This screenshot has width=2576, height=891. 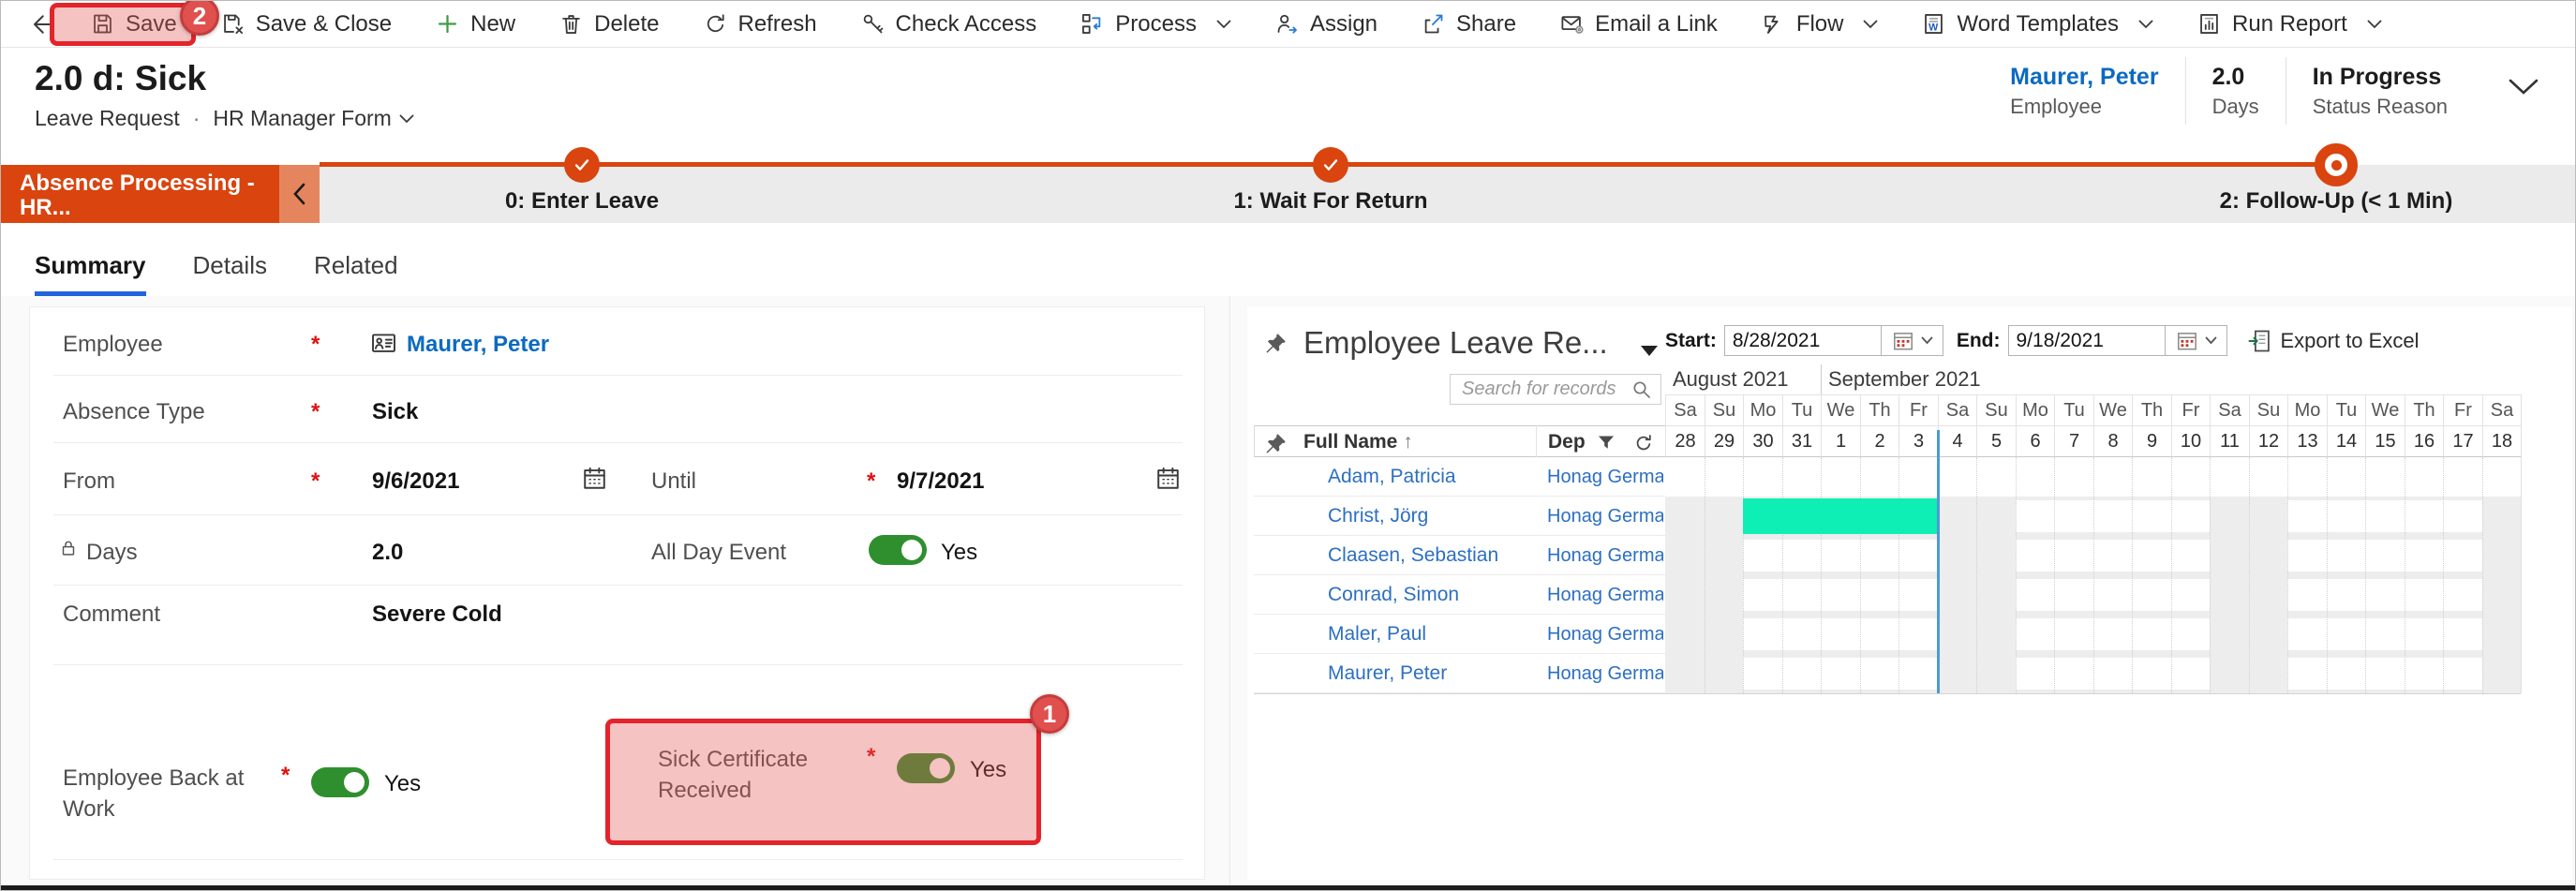 What do you see at coordinates (949, 24) in the screenshot?
I see `toolbar-button-check-access: Check Access` at bounding box center [949, 24].